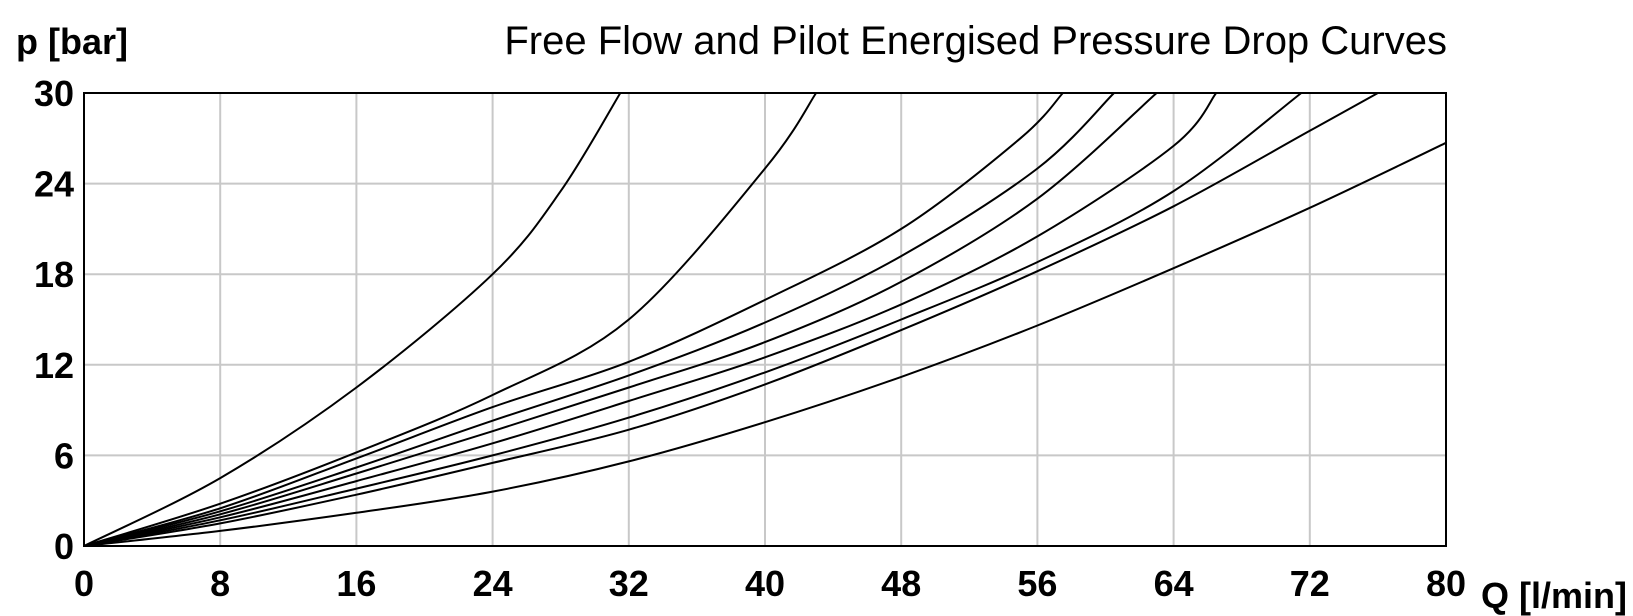  Describe the element at coordinates (54, 184) in the screenshot. I see `y-tick-label: 24` at that location.